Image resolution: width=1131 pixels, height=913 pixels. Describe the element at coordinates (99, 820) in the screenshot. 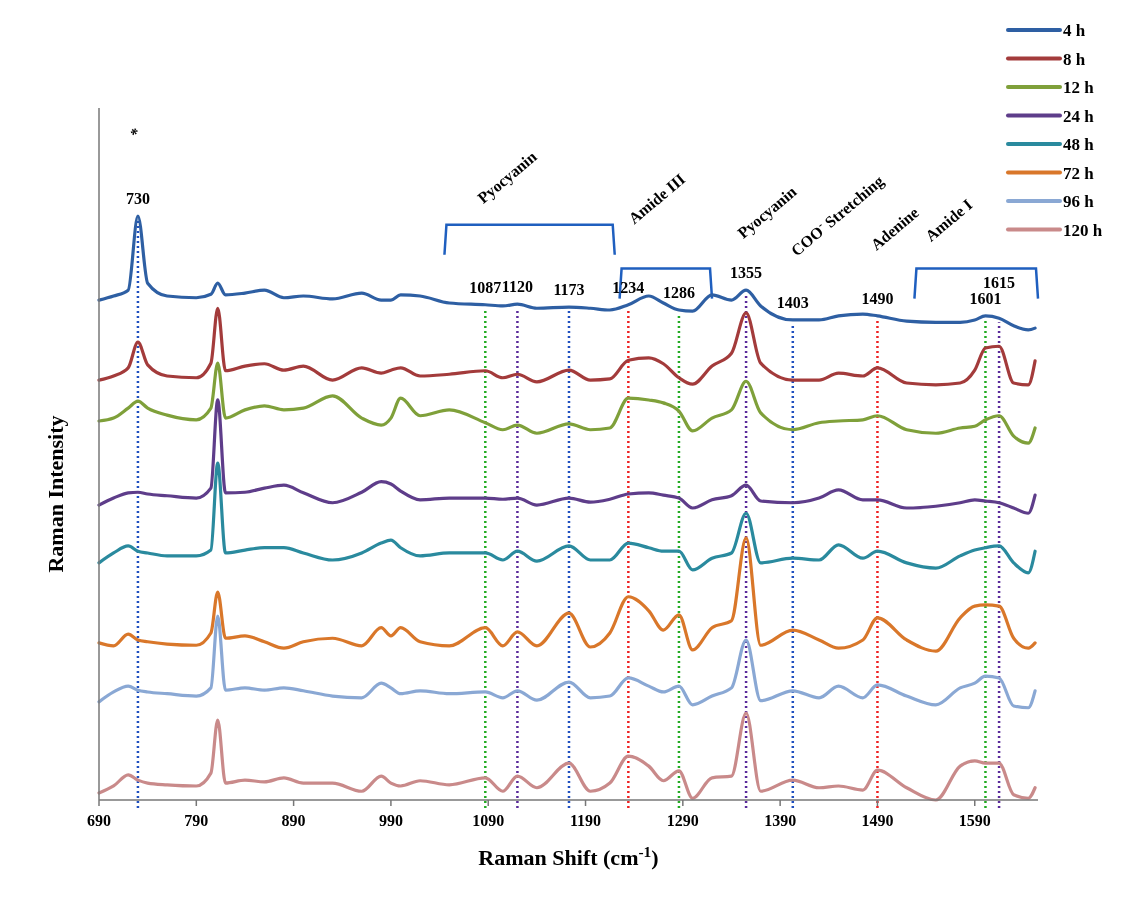

I see `x-tick-label: 690` at that location.